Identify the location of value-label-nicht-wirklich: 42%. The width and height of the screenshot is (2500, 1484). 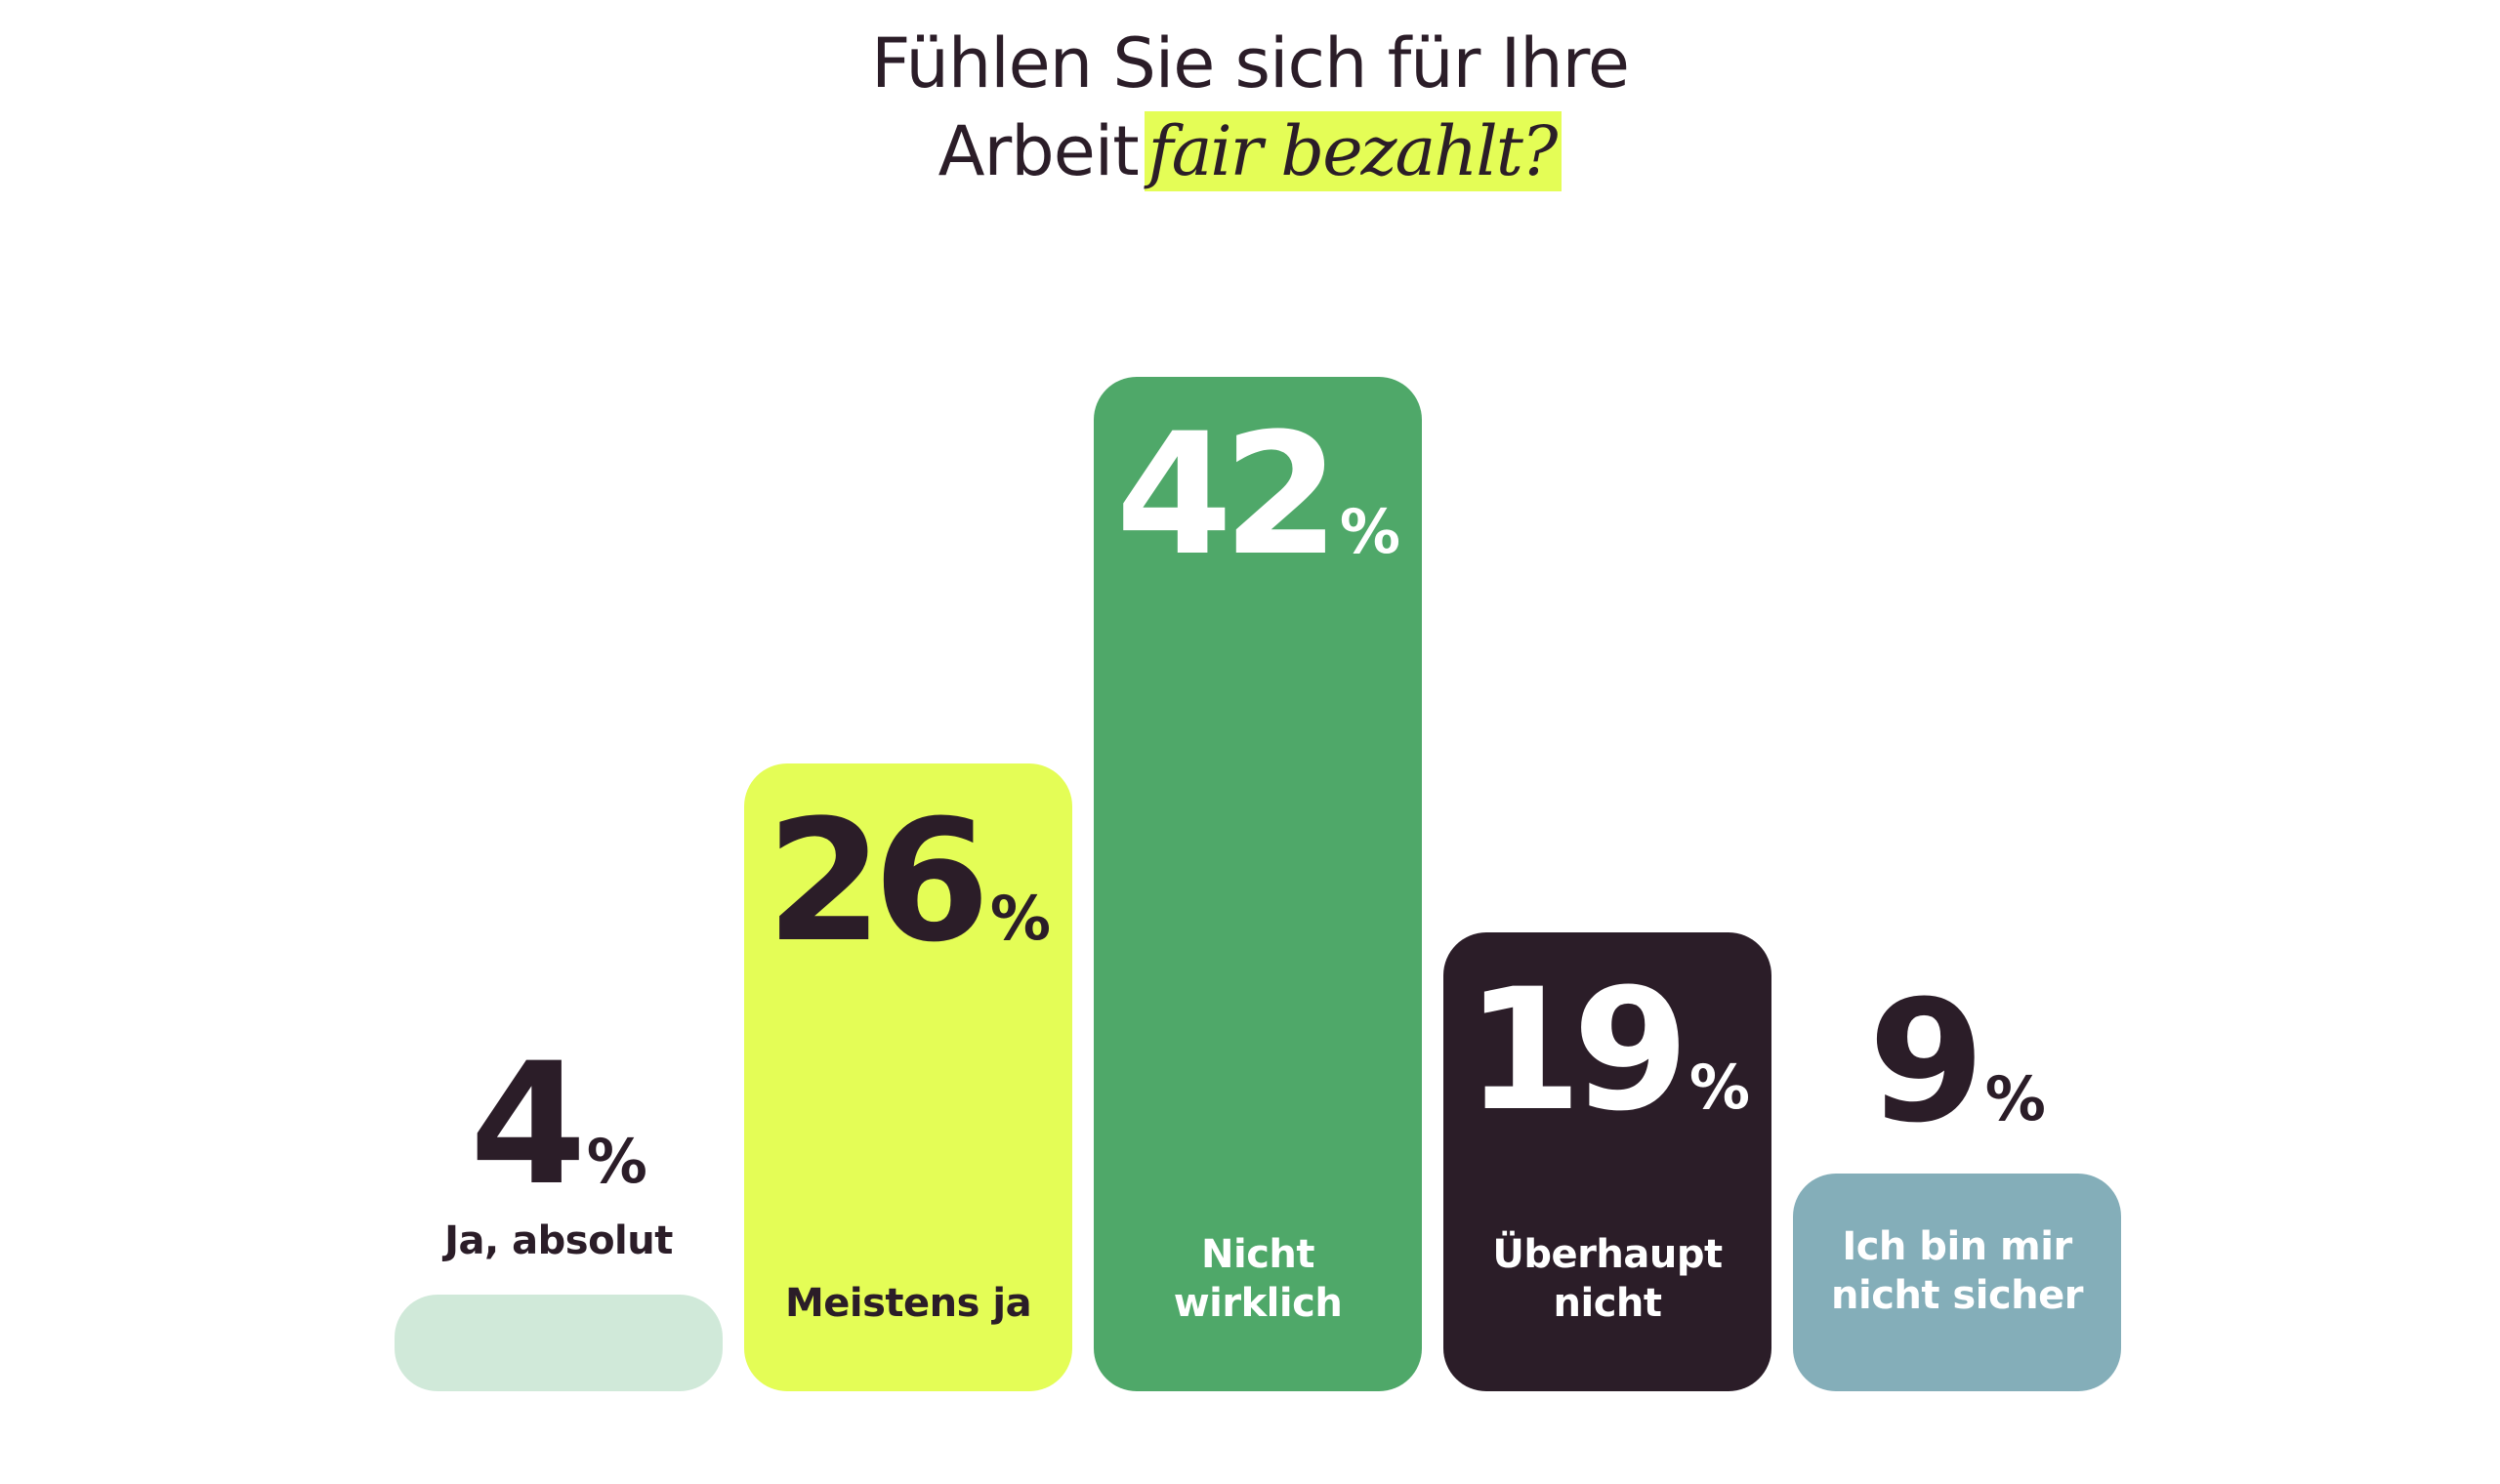
(1258, 495).